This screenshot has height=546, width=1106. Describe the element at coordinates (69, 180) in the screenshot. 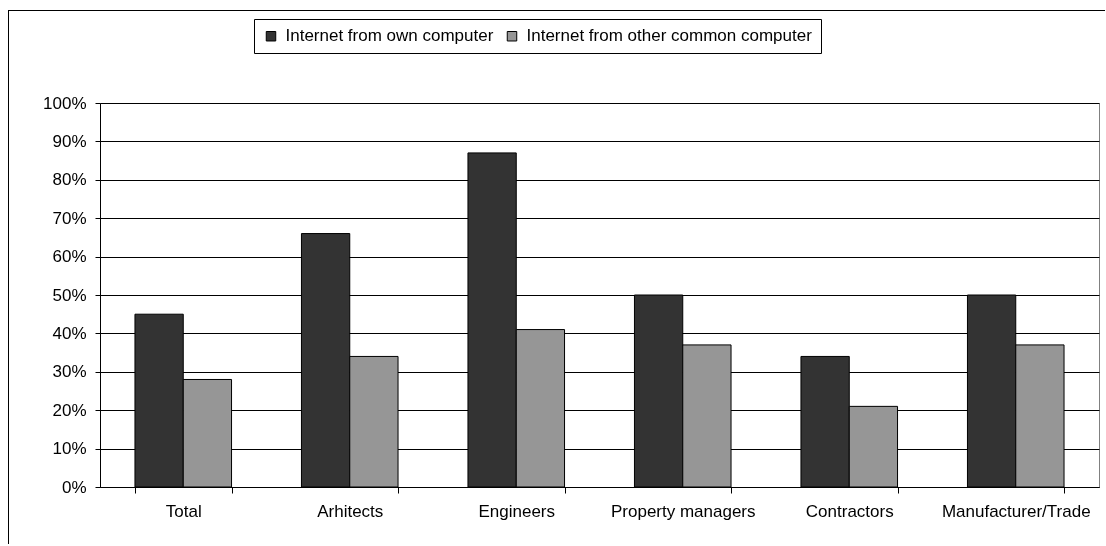

I see `y-tick-label: 80%` at that location.